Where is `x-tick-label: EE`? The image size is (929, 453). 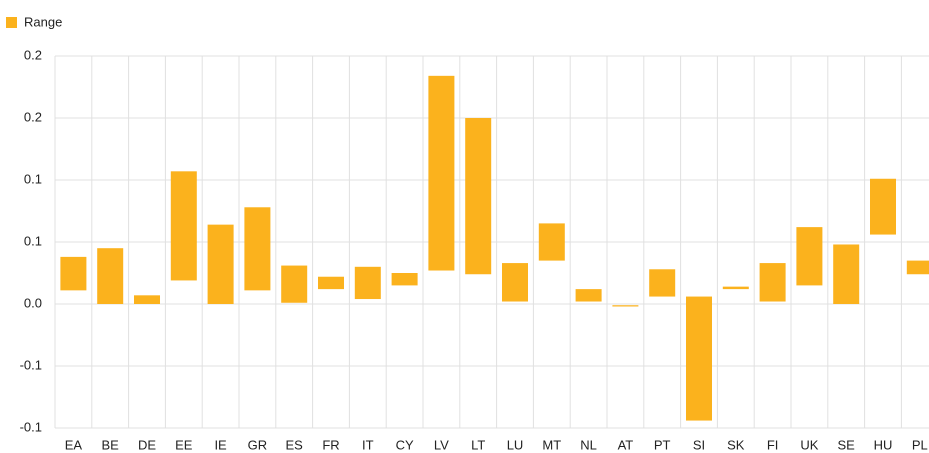
x-tick-label: EE is located at coordinates (184, 444).